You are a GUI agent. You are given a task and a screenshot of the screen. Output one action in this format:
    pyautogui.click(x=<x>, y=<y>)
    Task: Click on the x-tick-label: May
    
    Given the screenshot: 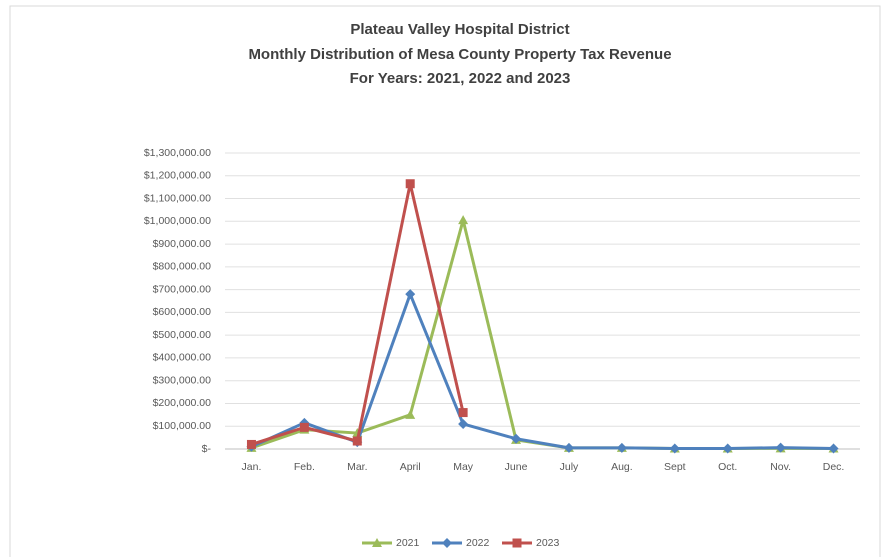 What is the action you would take?
    pyautogui.click(x=463, y=467)
    